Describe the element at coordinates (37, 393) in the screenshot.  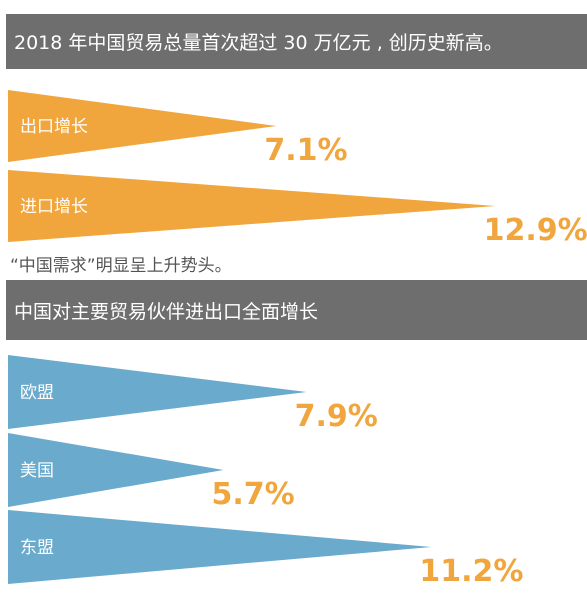
I see `partner-category-label-0: 欧盟` at that location.